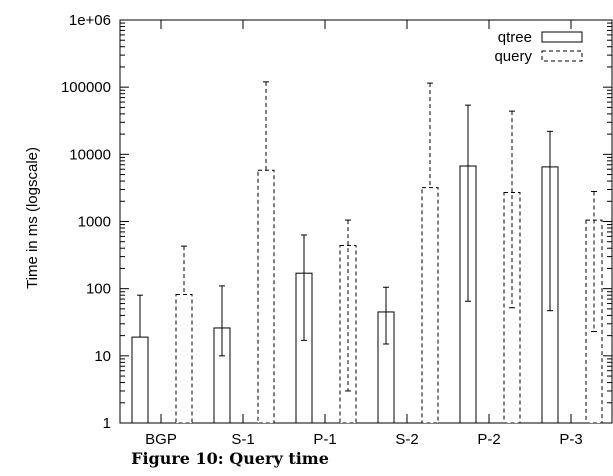 The height and width of the screenshot is (476, 613). I want to click on x-tick-label-s-2: S-2, so click(406, 438).